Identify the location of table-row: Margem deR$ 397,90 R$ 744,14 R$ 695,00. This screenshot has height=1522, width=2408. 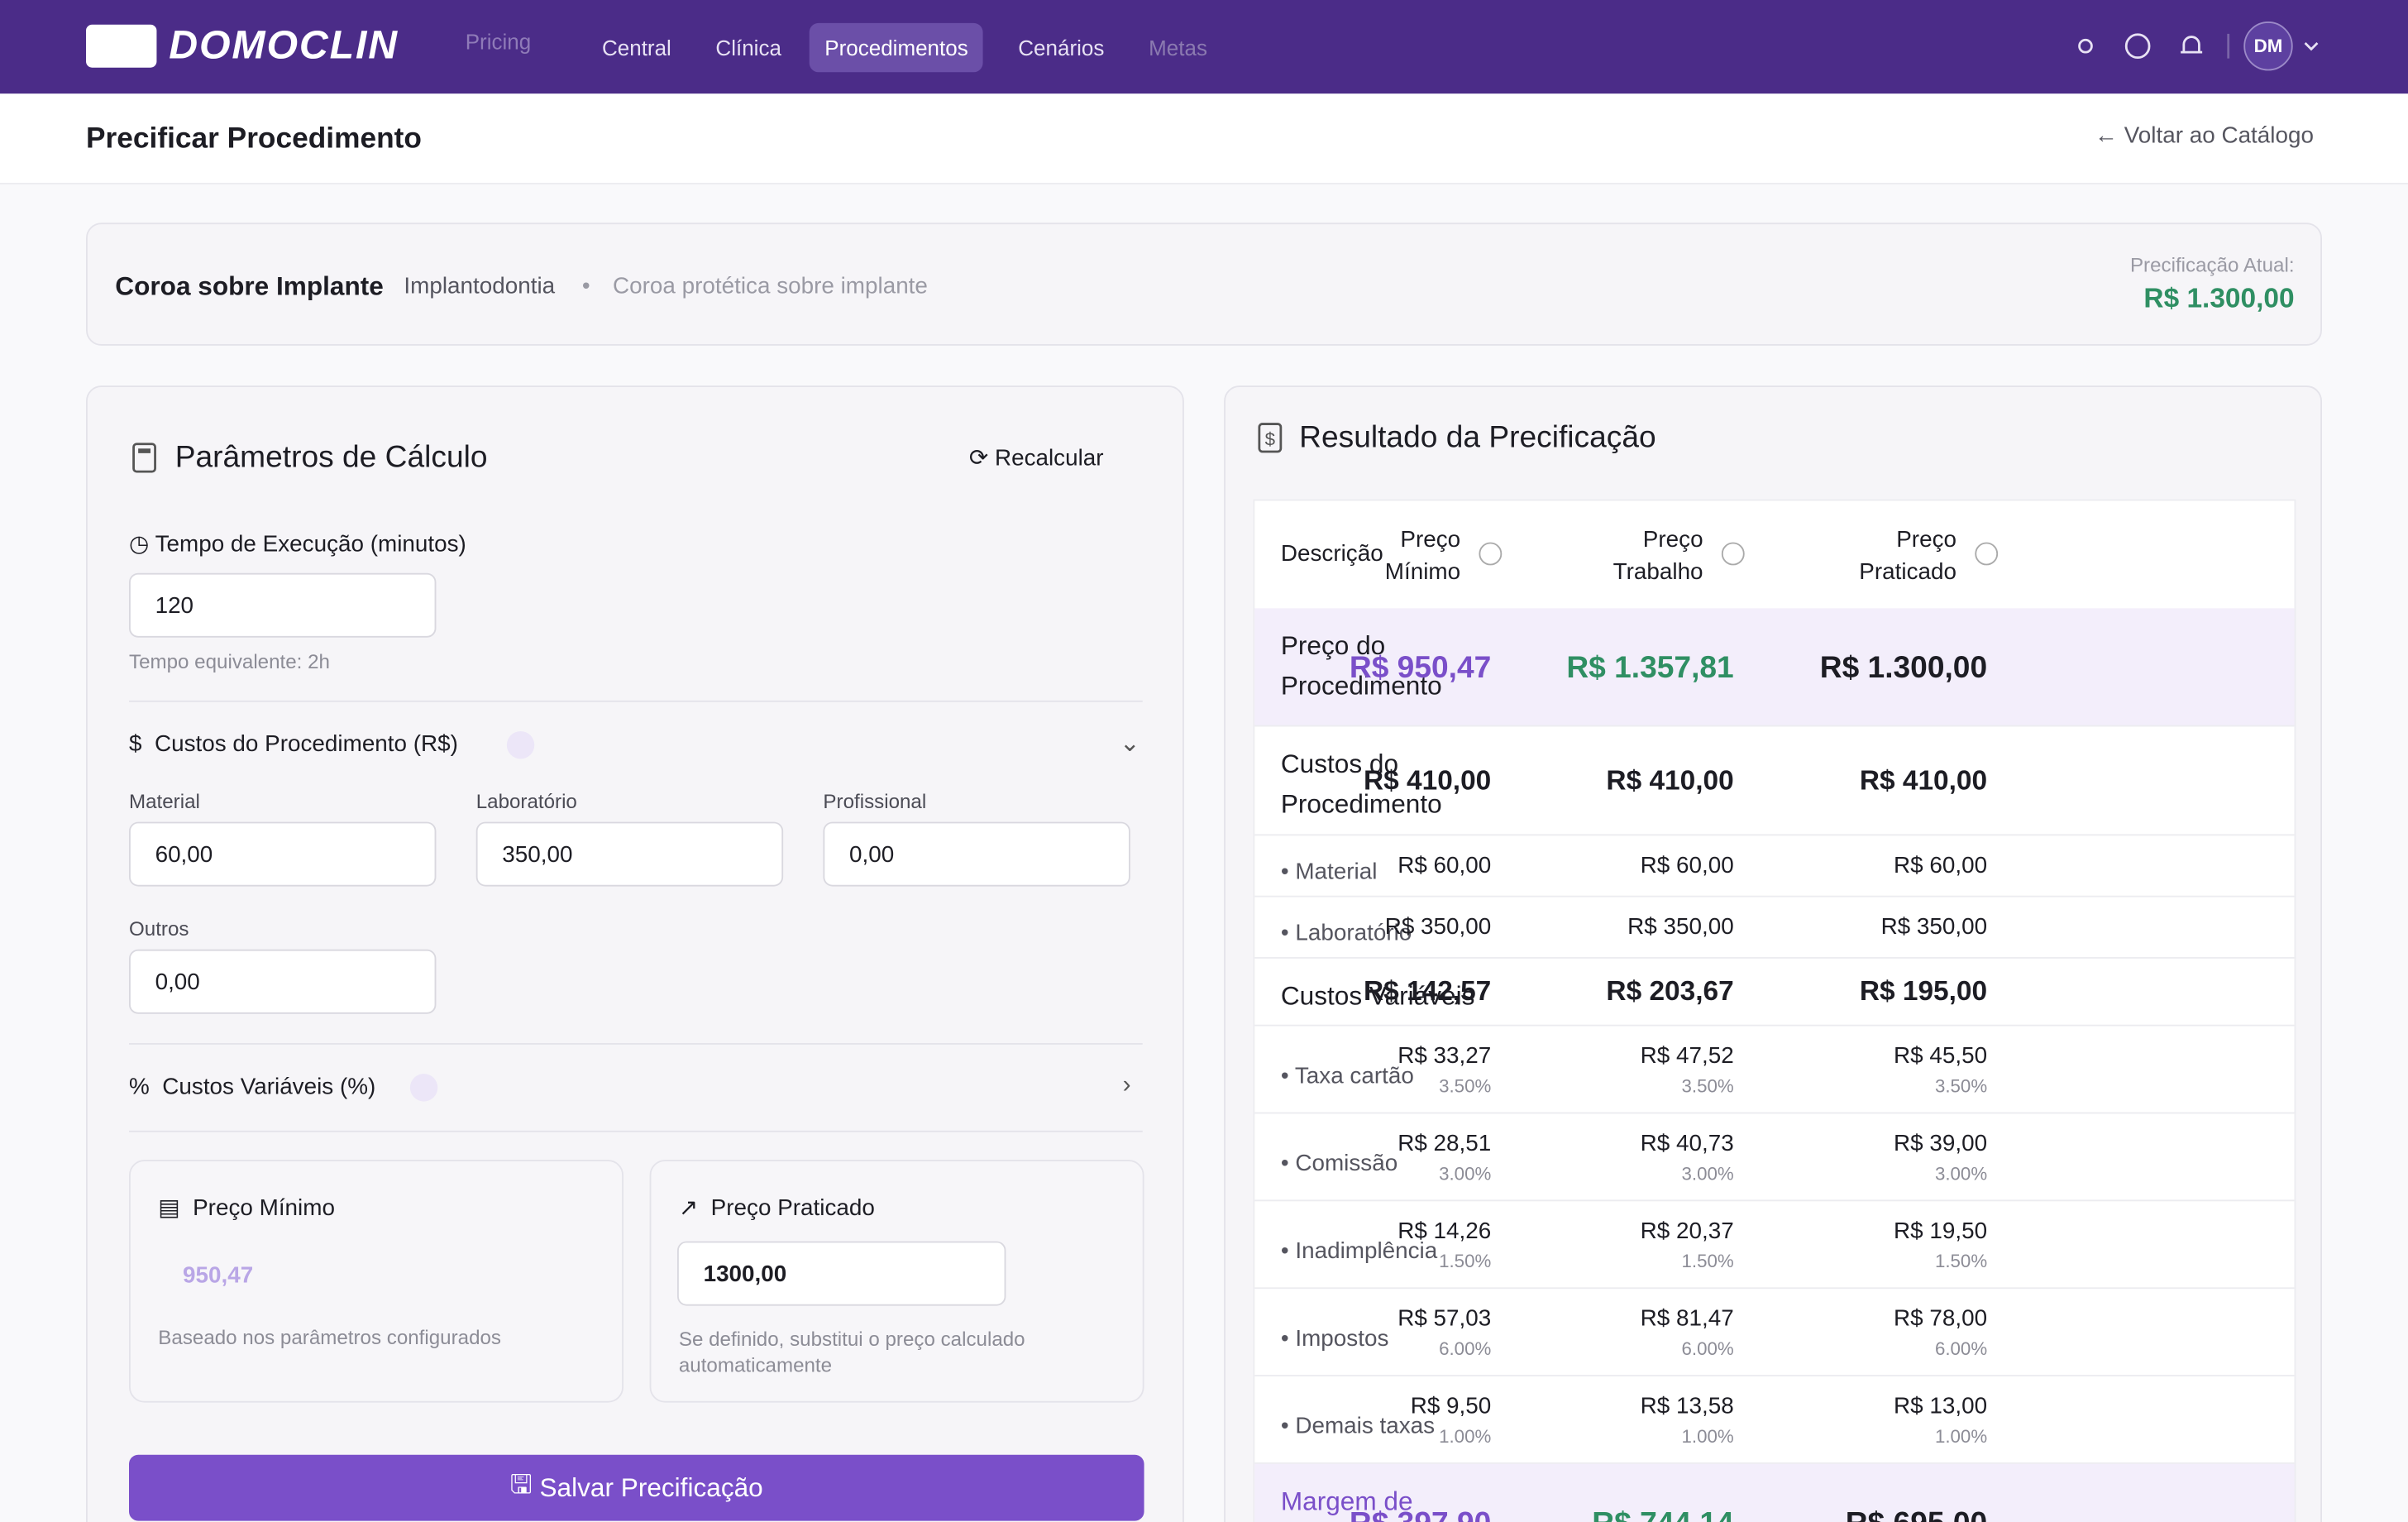
(1774, 1493).